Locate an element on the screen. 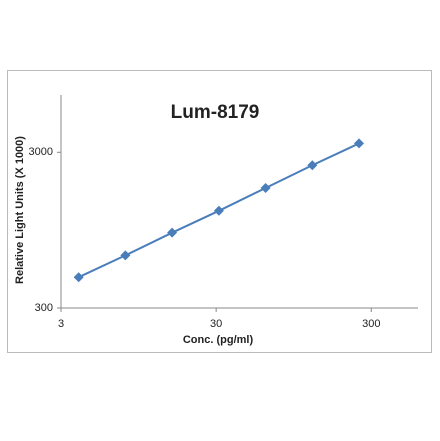 The width and height of the screenshot is (440, 441). y-tick-label: 300 is located at coordinates (44, 308).